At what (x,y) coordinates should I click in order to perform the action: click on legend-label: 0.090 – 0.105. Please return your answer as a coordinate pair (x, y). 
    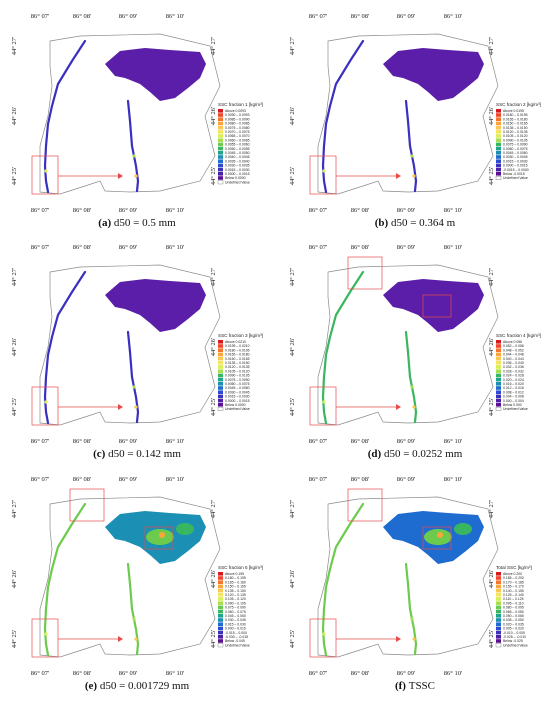
    Looking at the image, I should click on (235, 603).